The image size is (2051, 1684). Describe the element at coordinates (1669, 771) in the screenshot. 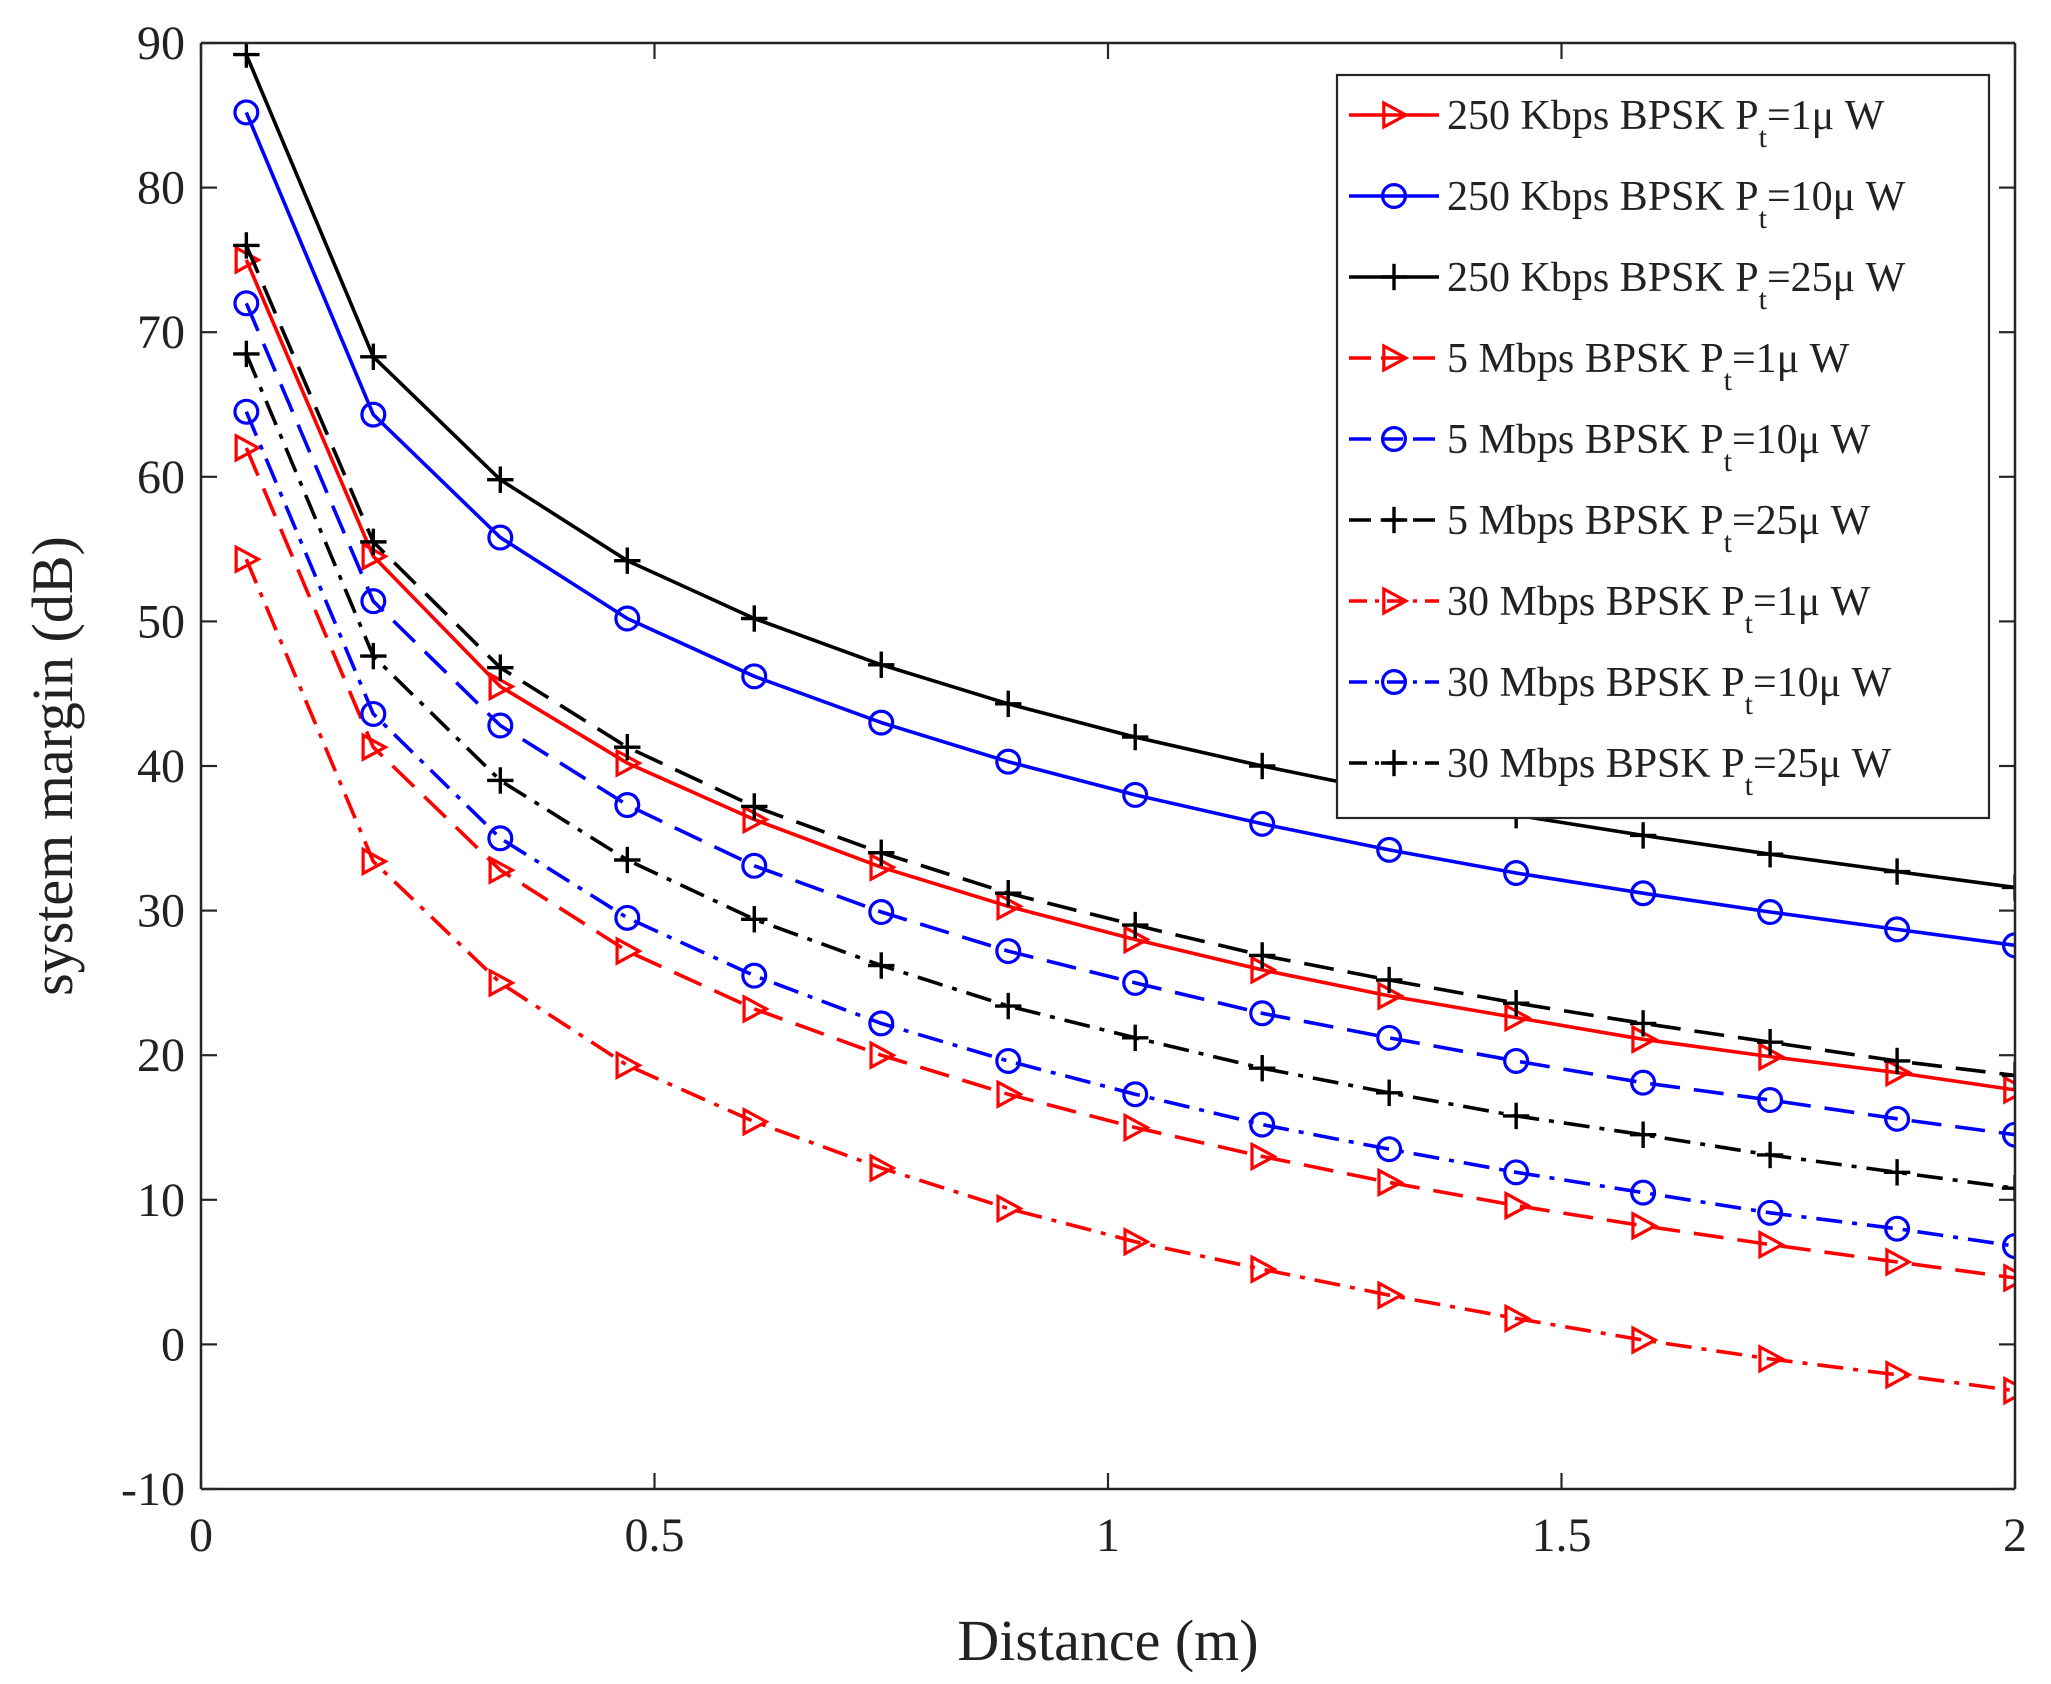

I see `legend-label: 30 Mbps BPSK Pt=25μ W` at that location.